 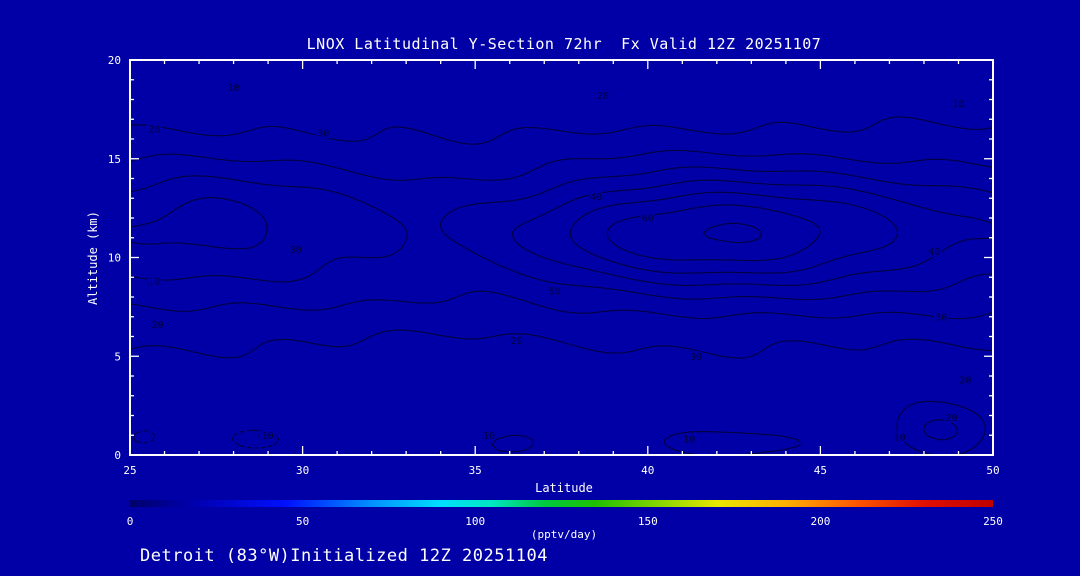 What do you see at coordinates (114, 60) in the screenshot?
I see `y-tick-label: 20` at bounding box center [114, 60].